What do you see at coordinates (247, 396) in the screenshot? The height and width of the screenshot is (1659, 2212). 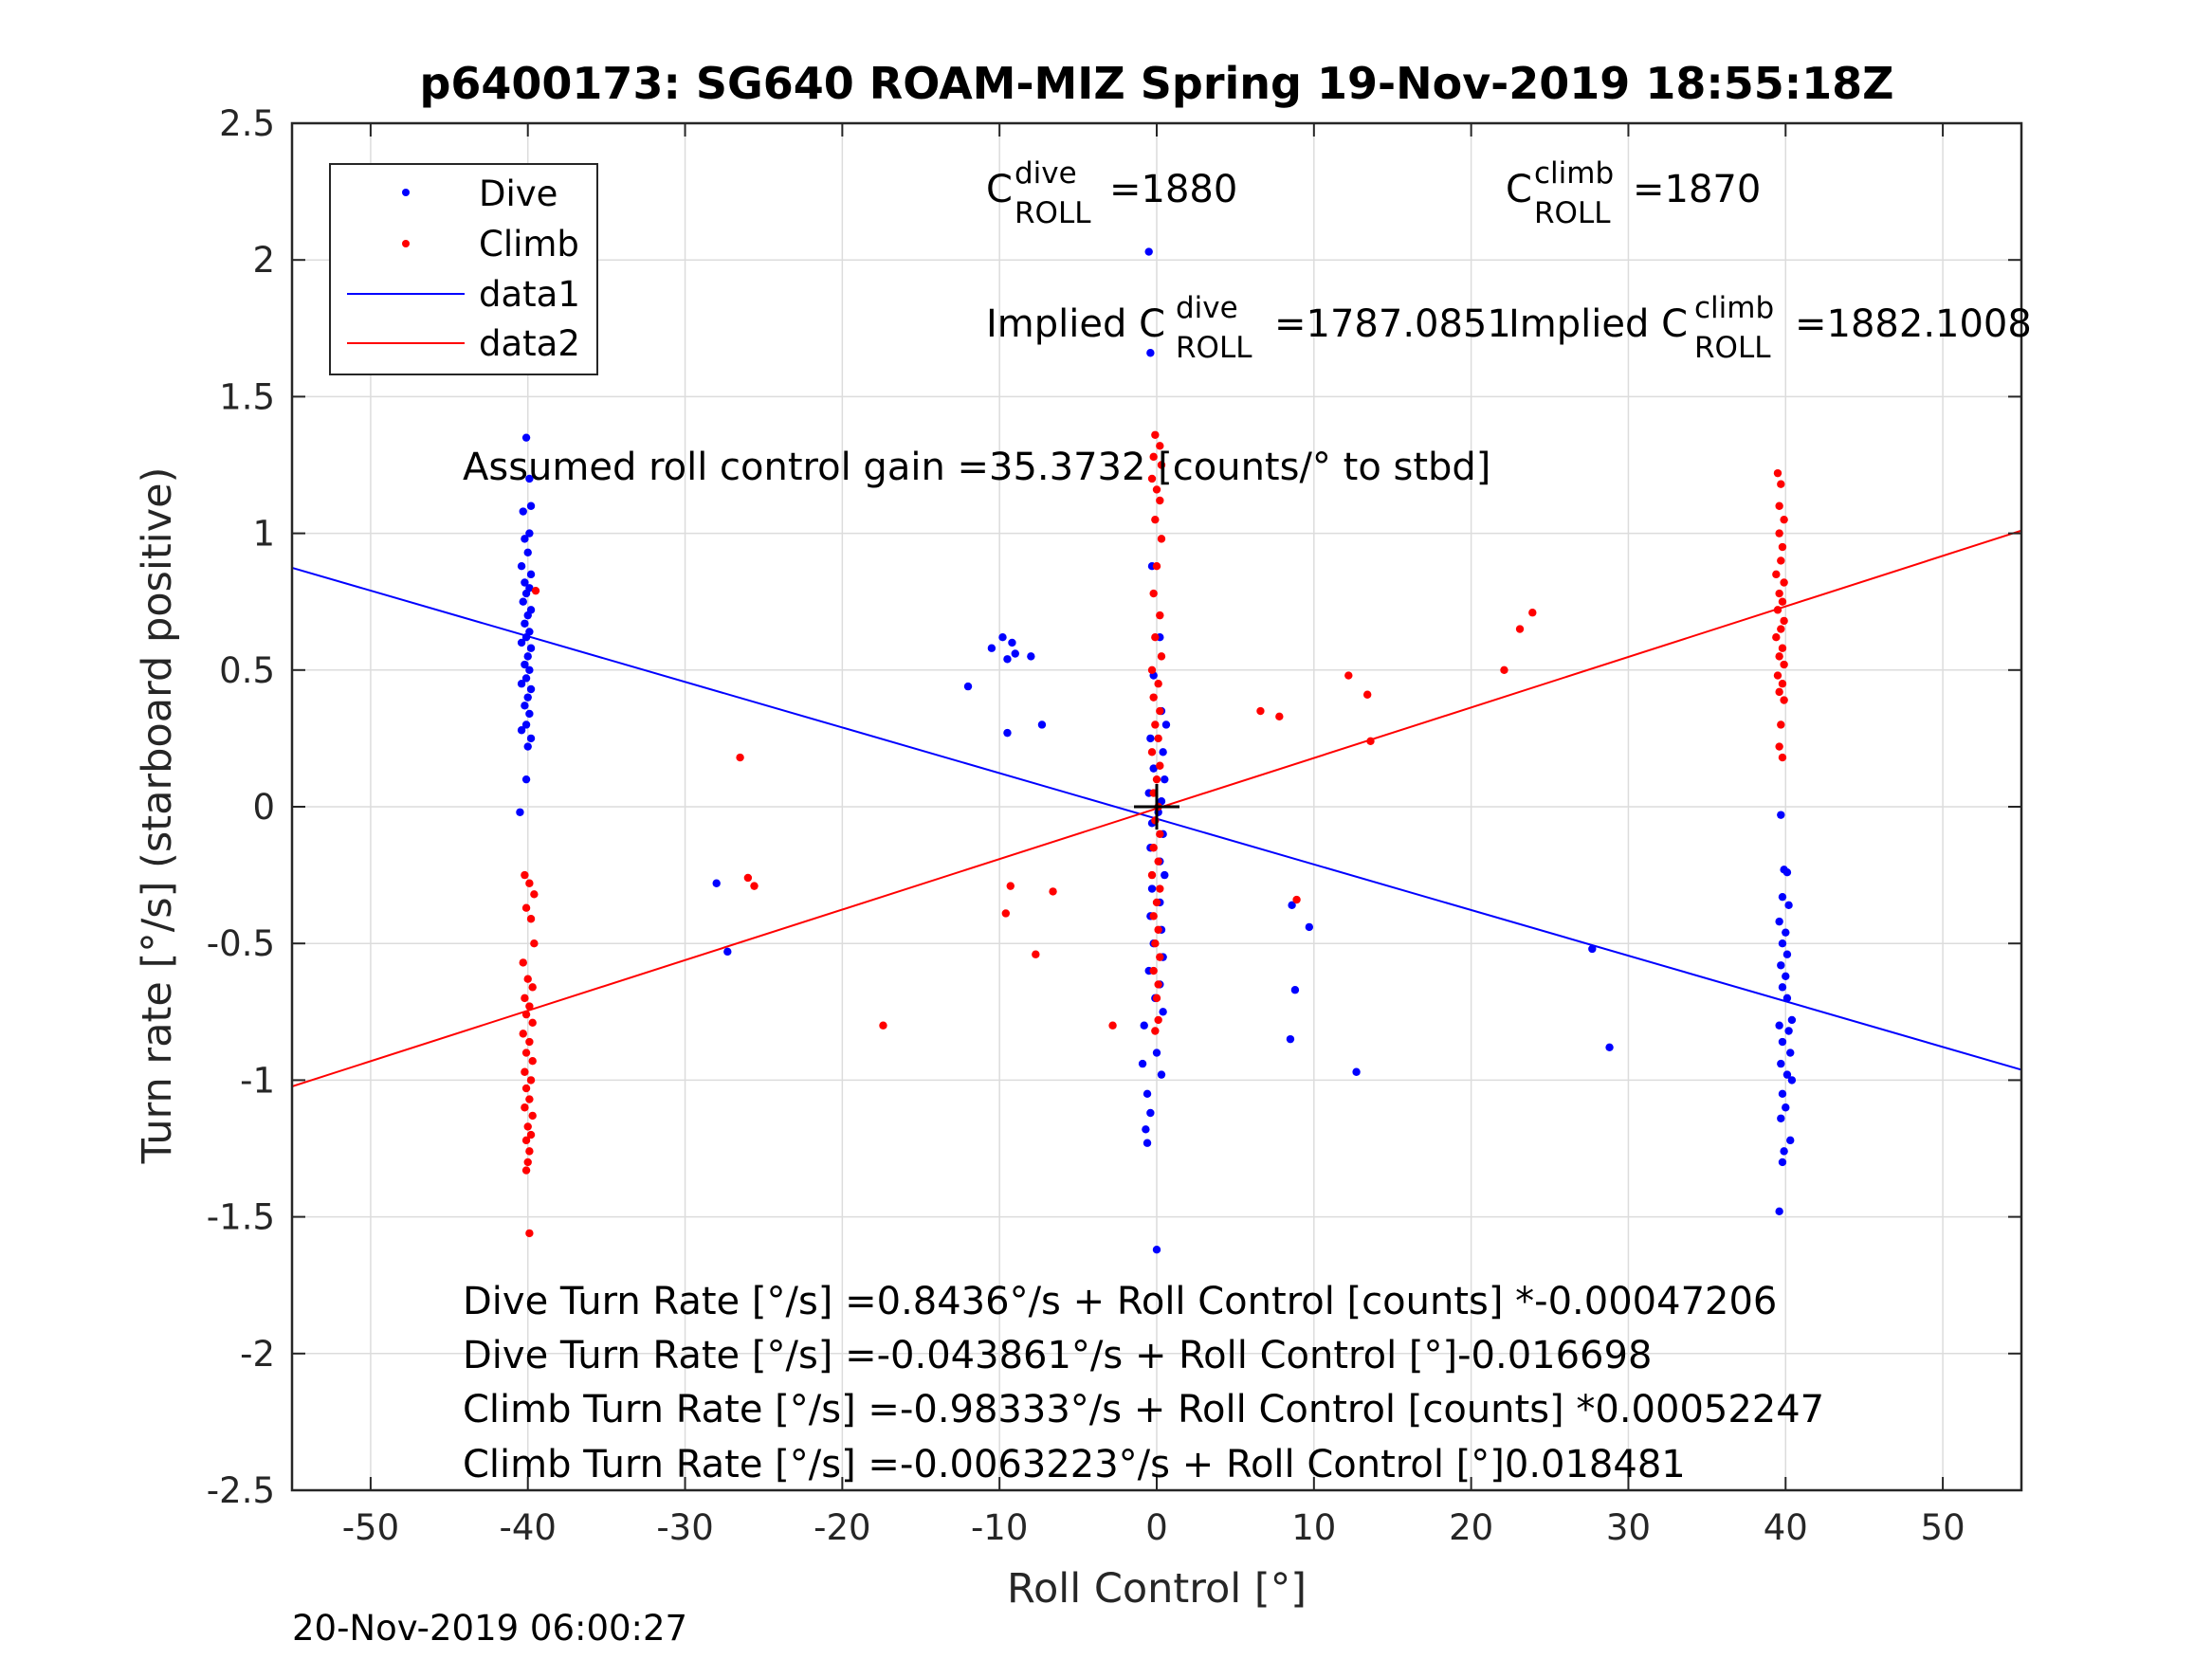 I see `y-tick-label: 1.5` at bounding box center [247, 396].